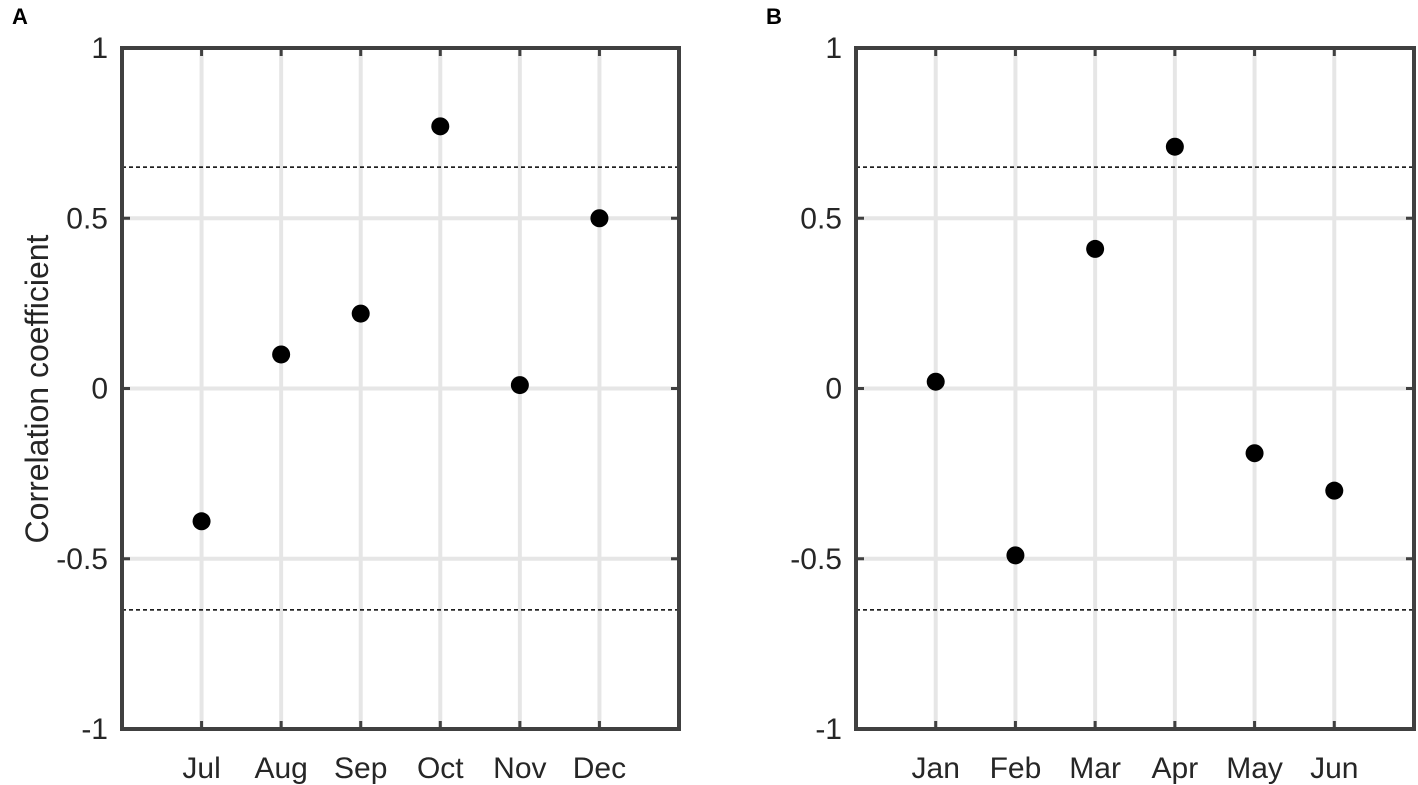 This screenshot has width=1418, height=785. I want to click on x-tick-label: Oct, so click(440, 768).